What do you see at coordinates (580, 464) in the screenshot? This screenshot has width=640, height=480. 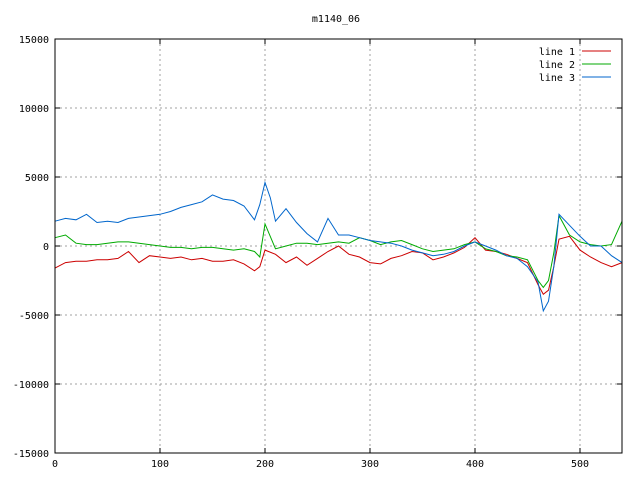 I see `x-tick-label: 500` at bounding box center [580, 464].